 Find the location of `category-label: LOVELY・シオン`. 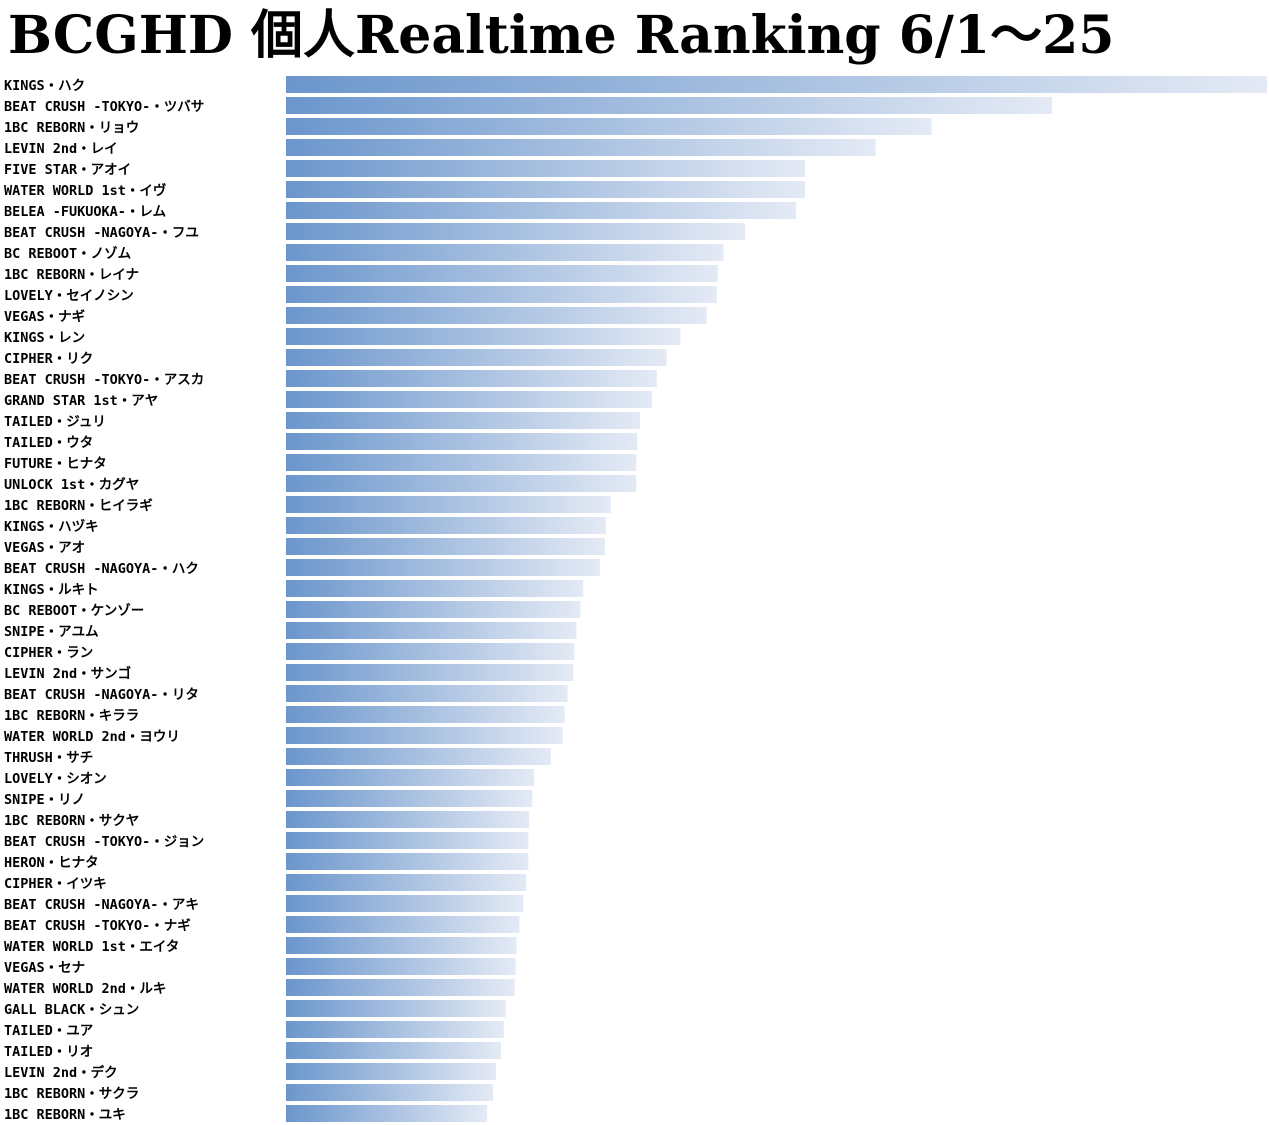

category-label: LOVELY・シオン is located at coordinates (55, 779).